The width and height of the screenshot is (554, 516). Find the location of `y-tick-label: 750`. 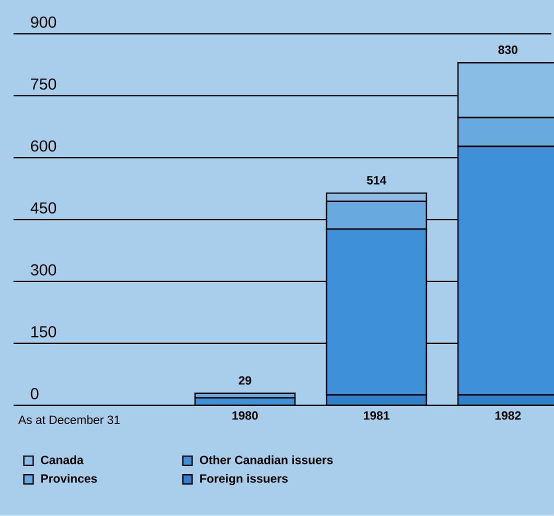

y-tick-label: 750 is located at coordinates (43, 84).